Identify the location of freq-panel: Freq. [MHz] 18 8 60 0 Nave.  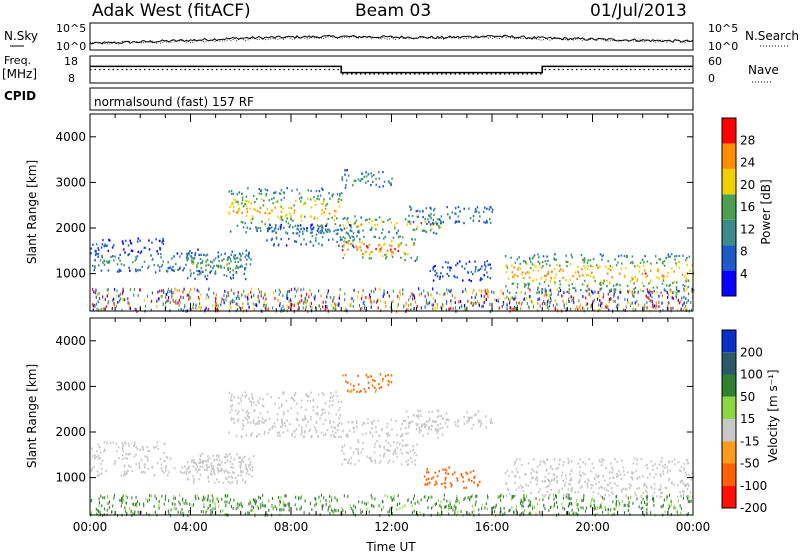
(390, 69).